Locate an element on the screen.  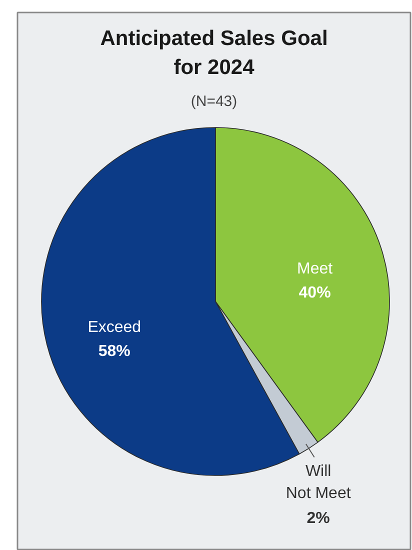
data-label: 2% is located at coordinates (318, 519).